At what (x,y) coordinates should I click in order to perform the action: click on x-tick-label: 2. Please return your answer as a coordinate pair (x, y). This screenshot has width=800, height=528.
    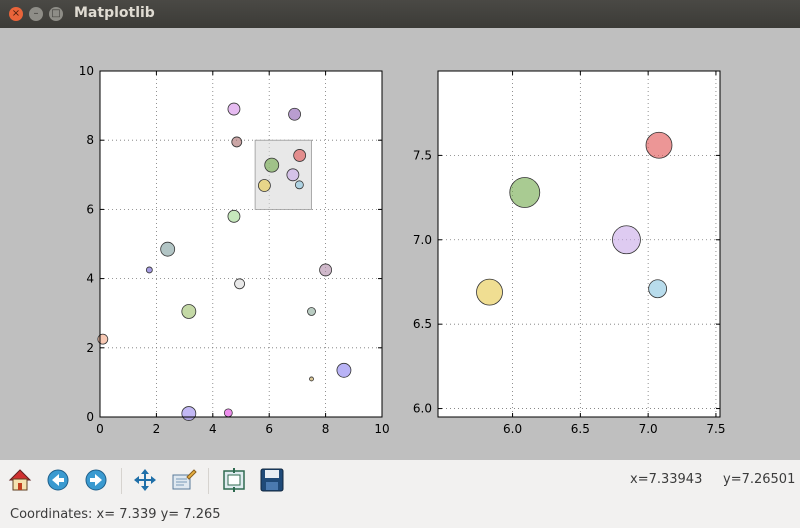
    Looking at the image, I should click on (157, 429).